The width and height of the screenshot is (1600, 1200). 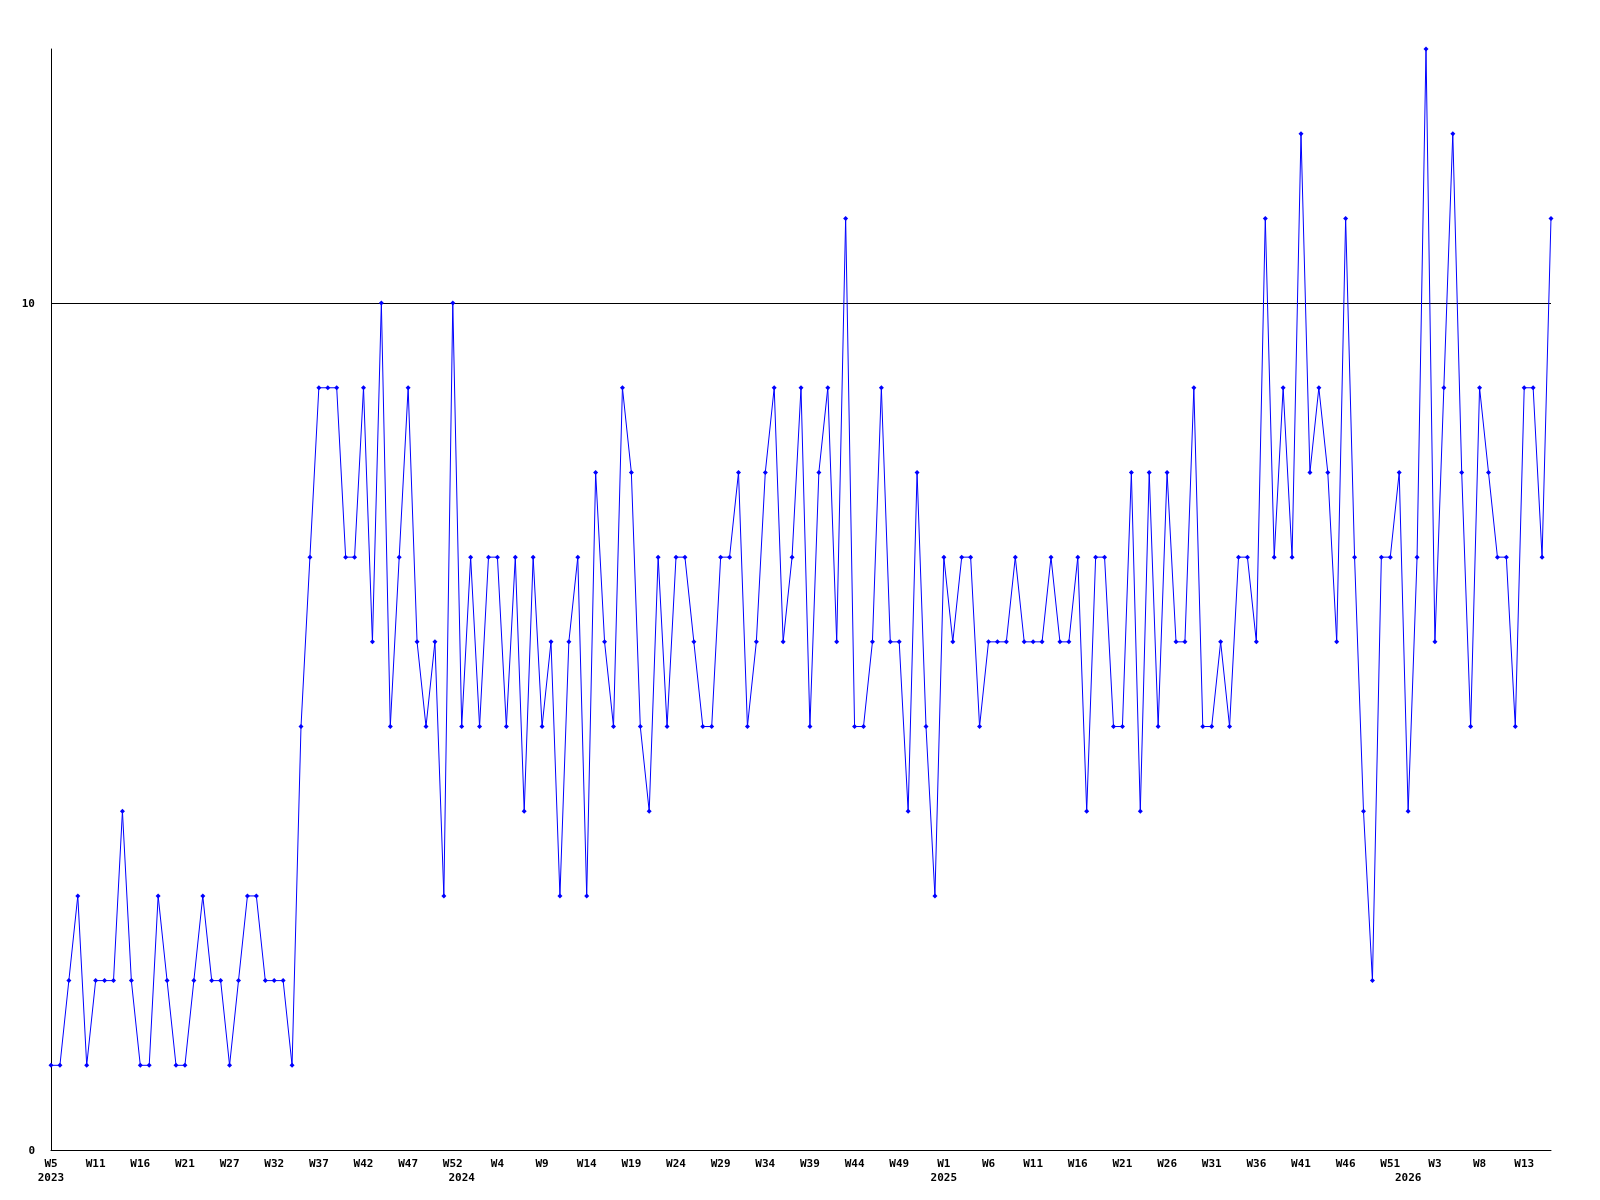 I want to click on x-tick-label: W42, so click(x=363, y=1163).